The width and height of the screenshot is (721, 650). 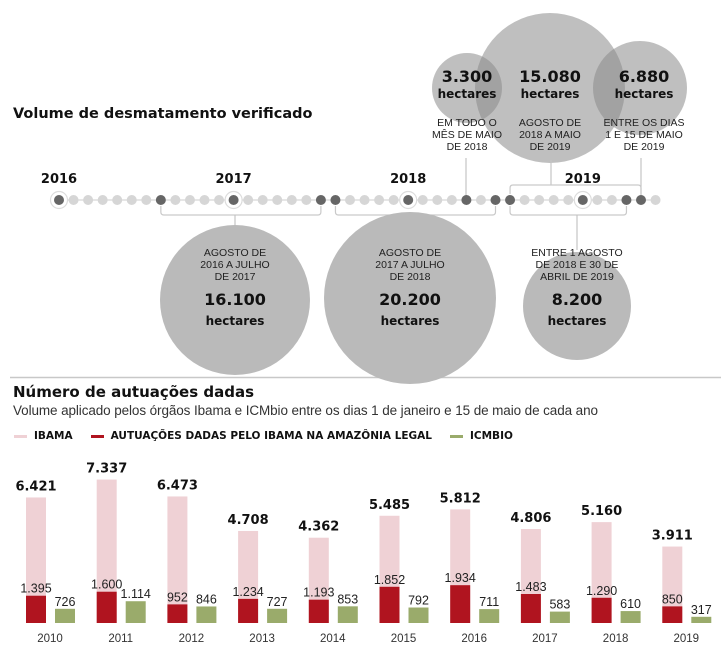 What do you see at coordinates (568, 211) in the screenshot?
I see `bracket-2018-2019` at bounding box center [568, 211].